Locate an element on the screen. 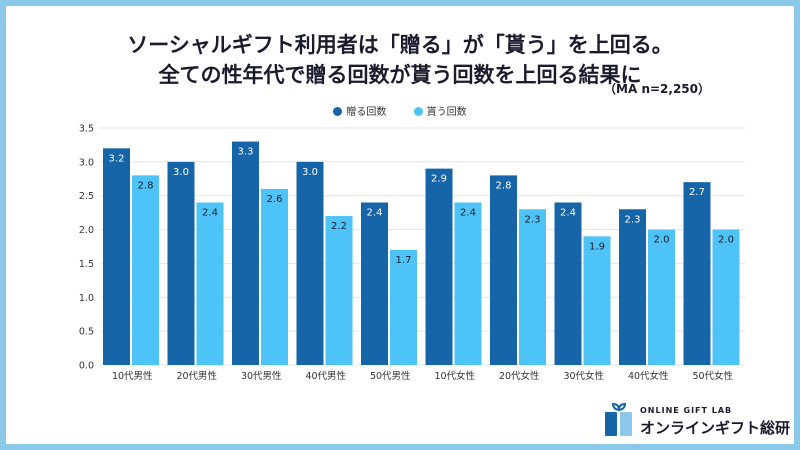 The width and height of the screenshot is (800, 450). x-tick-label: 20代男性 is located at coordinates (196, 376).